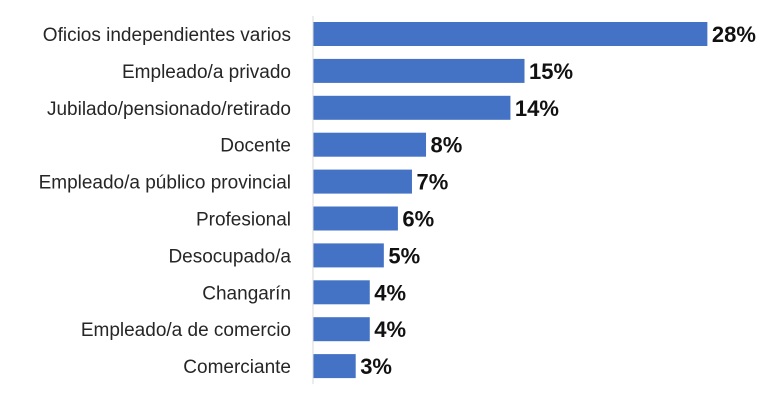 The height and width of the screenshot is (400, 768). What do you see at coordinates (432, 182) in the screenshot?
I see `value-label: 7%` at bounding box center [432, 182].